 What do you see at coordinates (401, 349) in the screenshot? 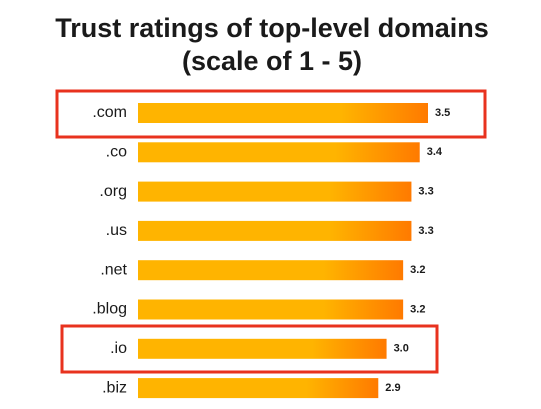
I see `value-label: 3.0` at bounding box center [401, 349].